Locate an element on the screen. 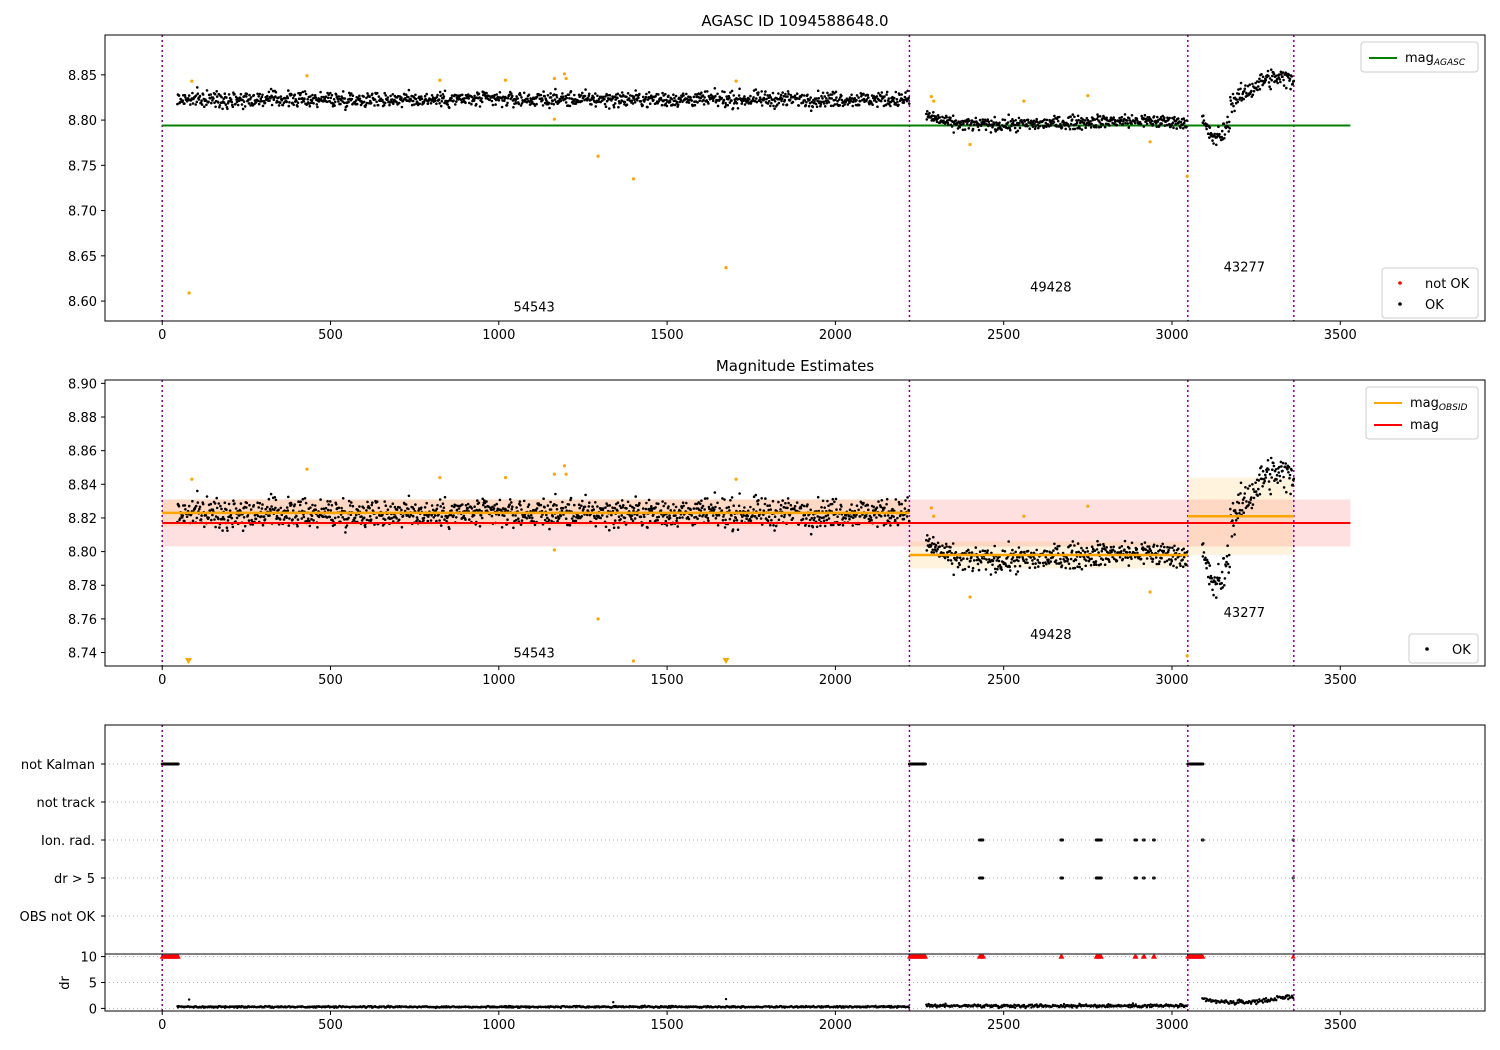 The image size is (1500, 1050). y-tick-label: 8.88 is located at coordinates (82, 418).